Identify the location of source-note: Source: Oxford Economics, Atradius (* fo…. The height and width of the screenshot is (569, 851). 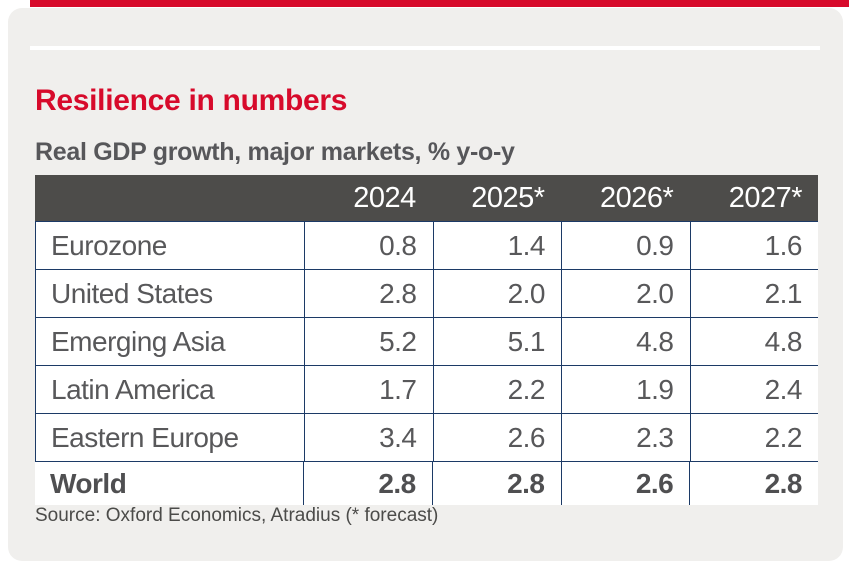
(237, 515).